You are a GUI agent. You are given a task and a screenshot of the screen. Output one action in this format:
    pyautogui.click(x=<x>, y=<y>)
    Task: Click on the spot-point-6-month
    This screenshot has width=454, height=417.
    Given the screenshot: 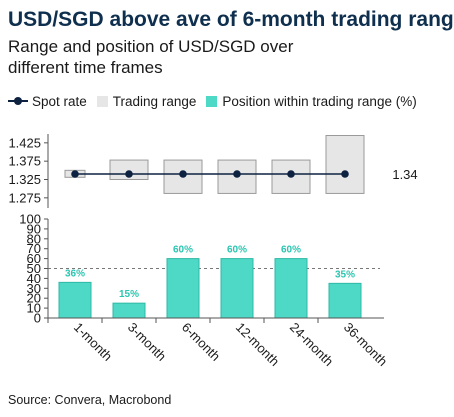 What is the action you would take?
    pyautogui.click(x=183, y=174)
    